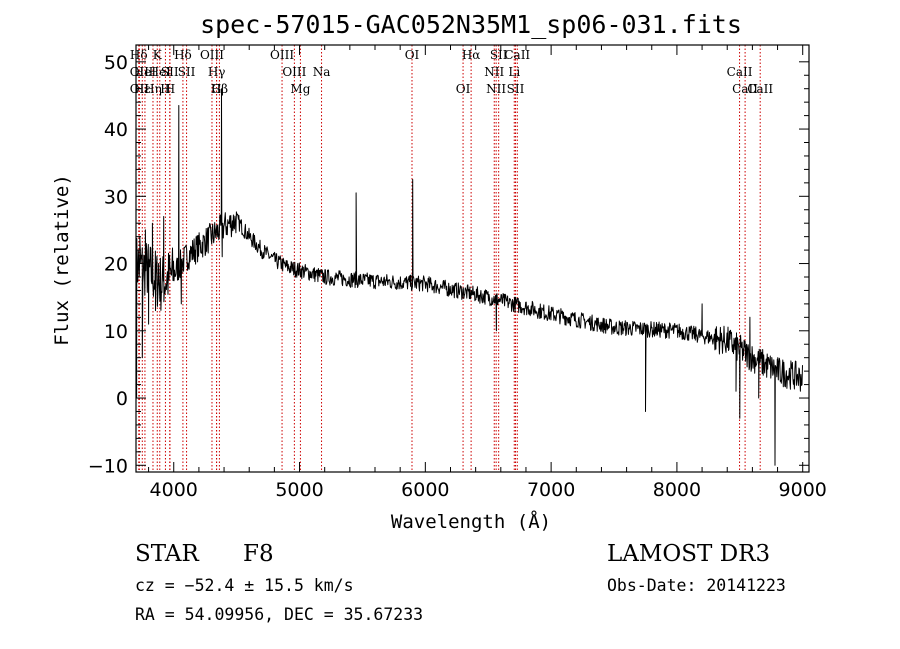  What do you see at coordinates (677, 490) in the screenshot?
I see `x-tick-label: 8000` at bounding box center [677, 490].